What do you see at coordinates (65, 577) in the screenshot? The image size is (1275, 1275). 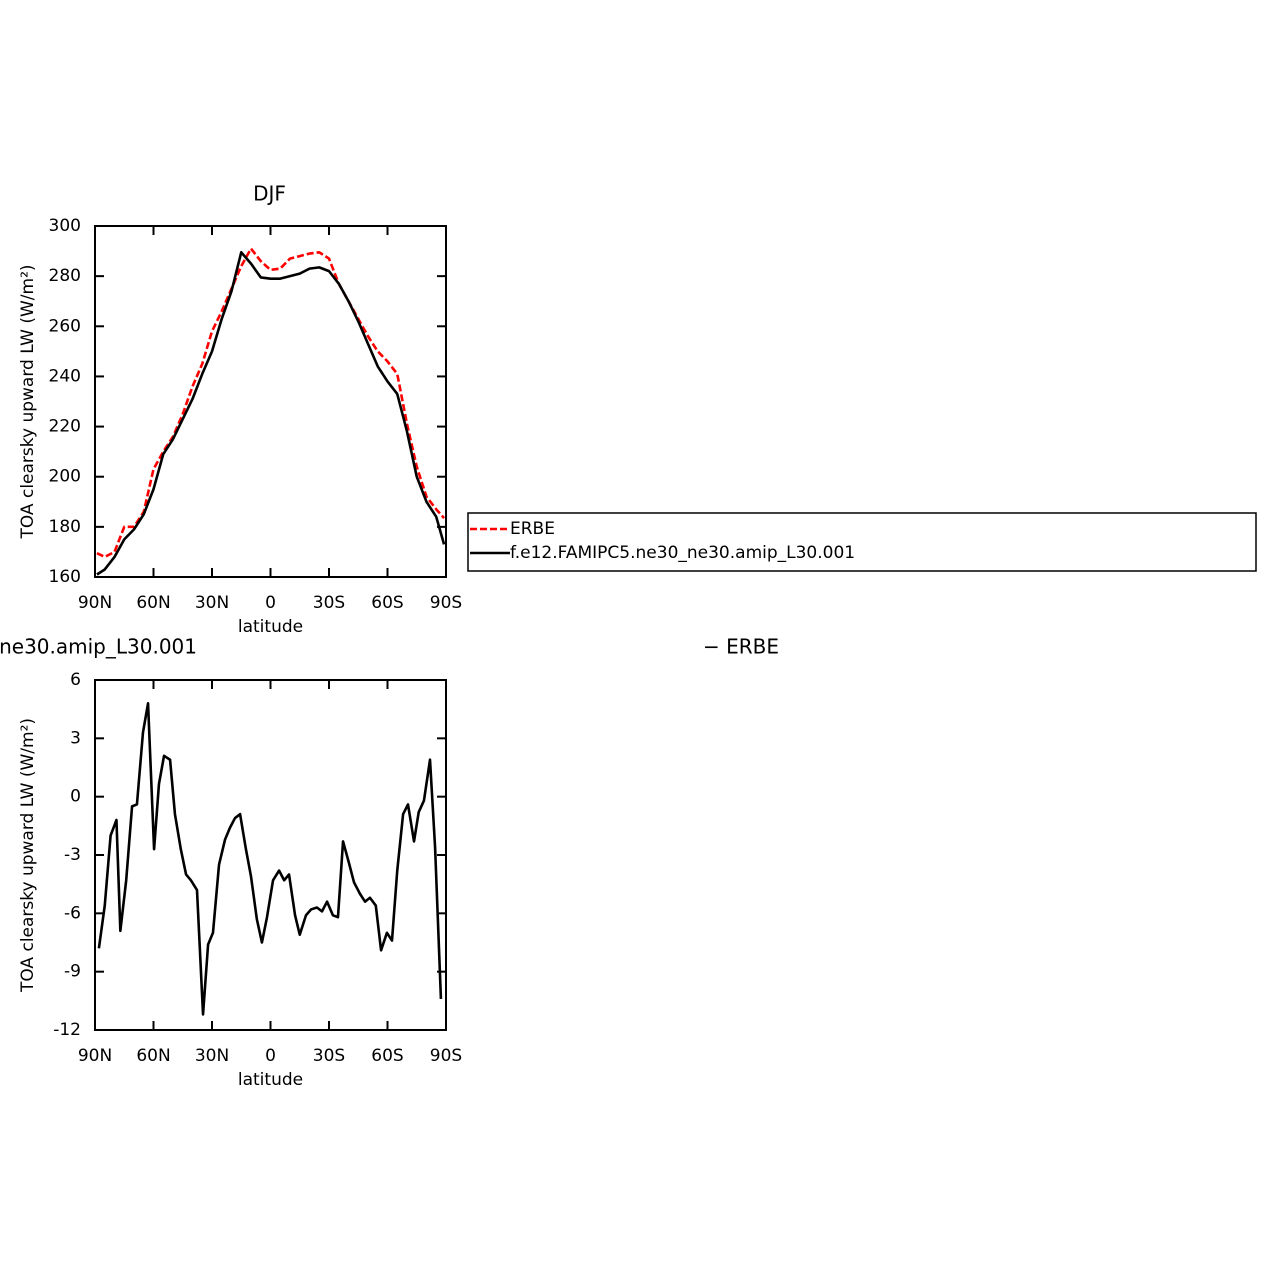 I see `y-tick-label: 160` at bounding box center [65, 577].